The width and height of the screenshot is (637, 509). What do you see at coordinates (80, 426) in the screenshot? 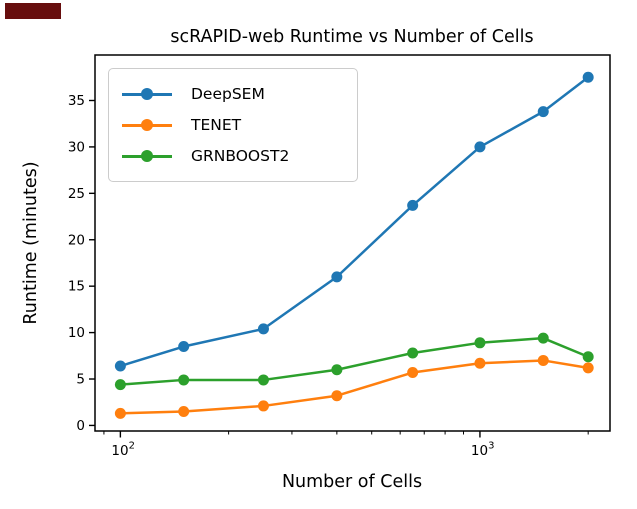
I see `y-tick-label: 0` at bounding box center [80, 426].